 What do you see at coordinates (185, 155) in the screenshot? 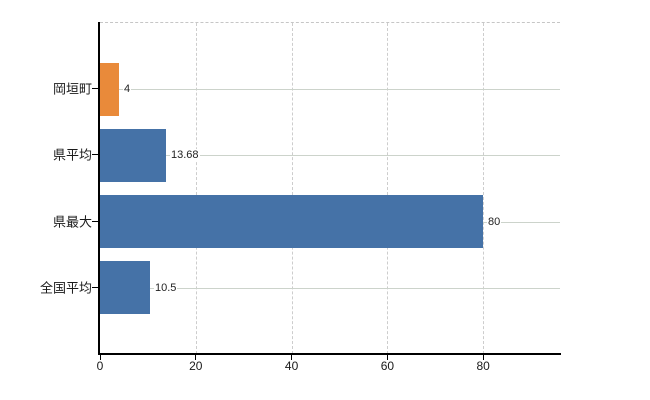
I see `bar-value-label: 13.68` at bounding box center [185, 155].